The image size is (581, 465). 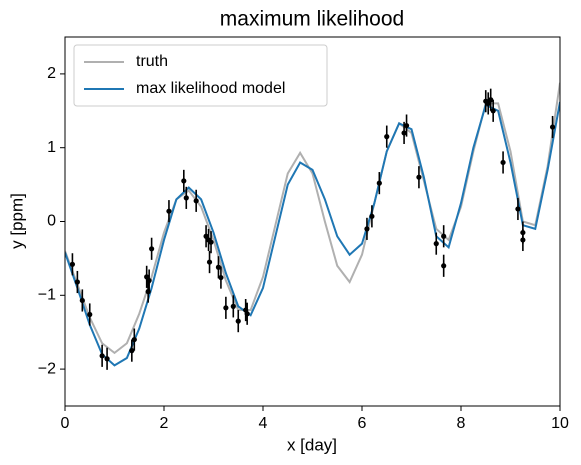 What do you see at coordinates (152, 61) in the screenshot?
I see `legend-label: truth` at bounding box center [152, 61].